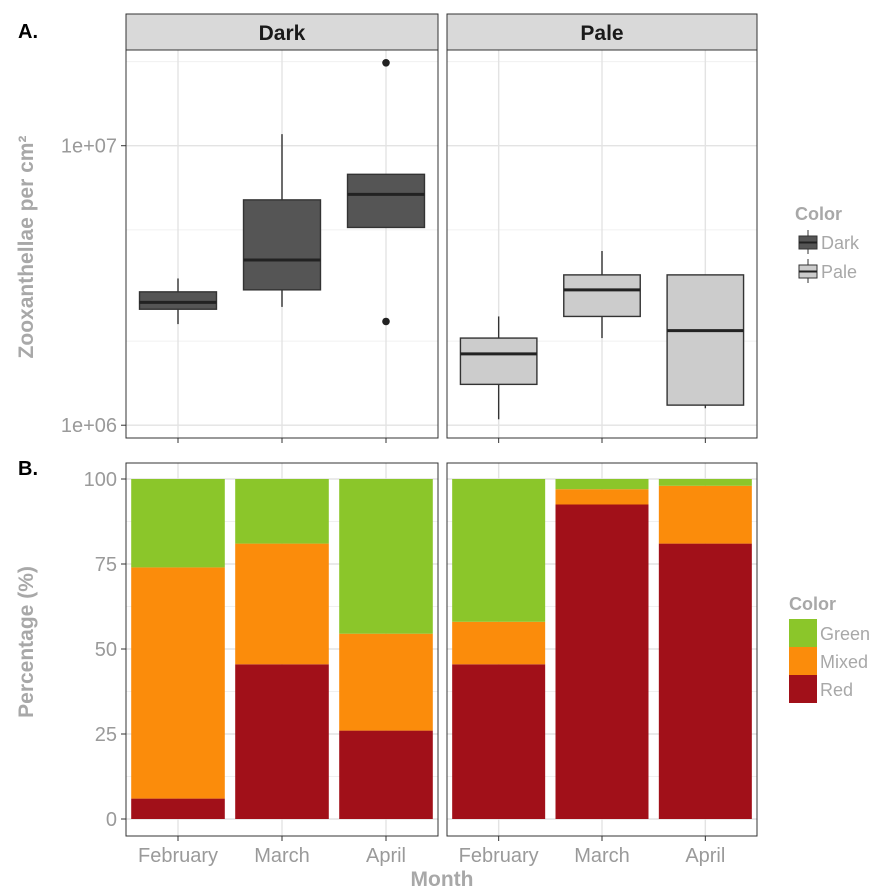  Describe the element at coordinates (836, 690) in the screenshot. I see `legend-label: Red` at that location.